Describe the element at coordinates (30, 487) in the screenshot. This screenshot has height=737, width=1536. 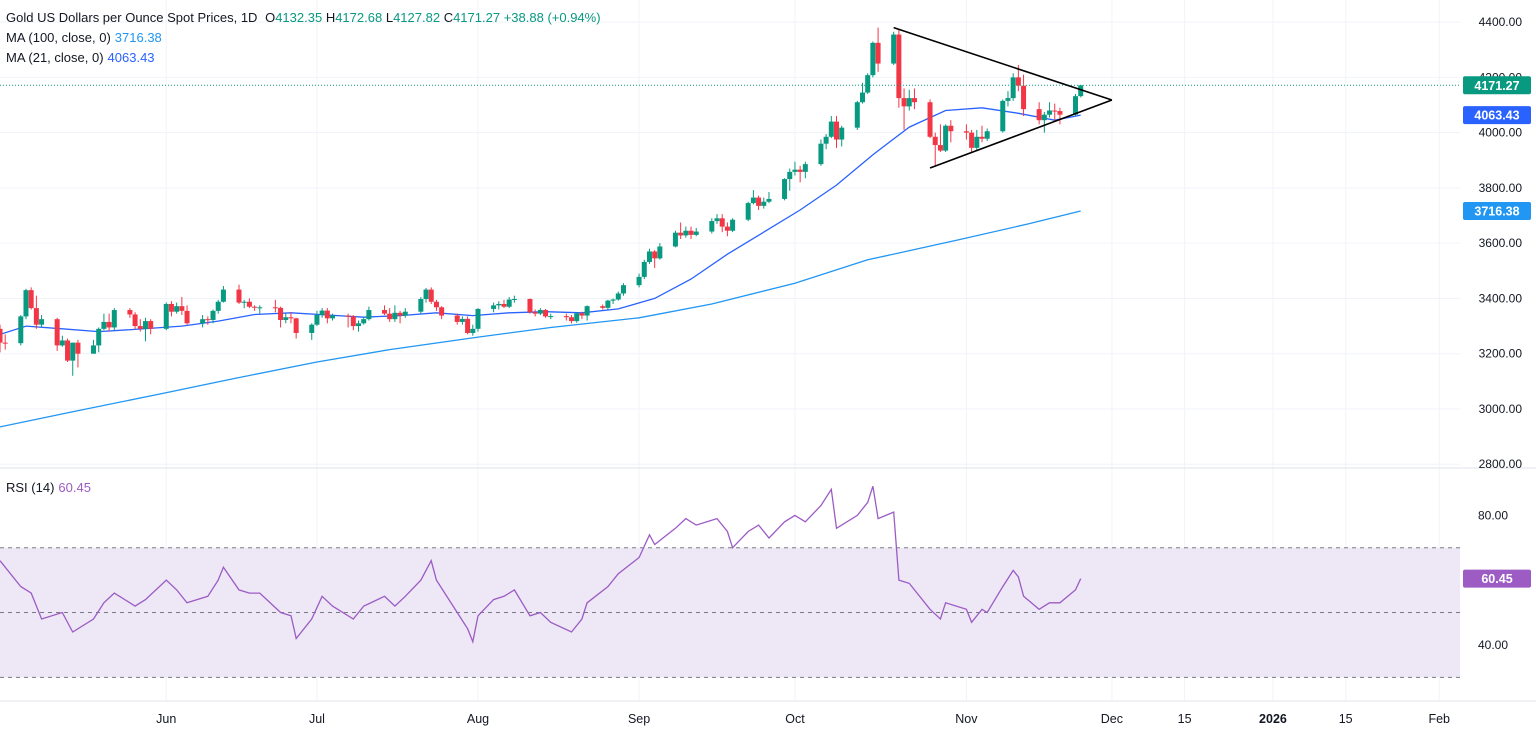
I see `rsi-label: RSI (14)` at that location.